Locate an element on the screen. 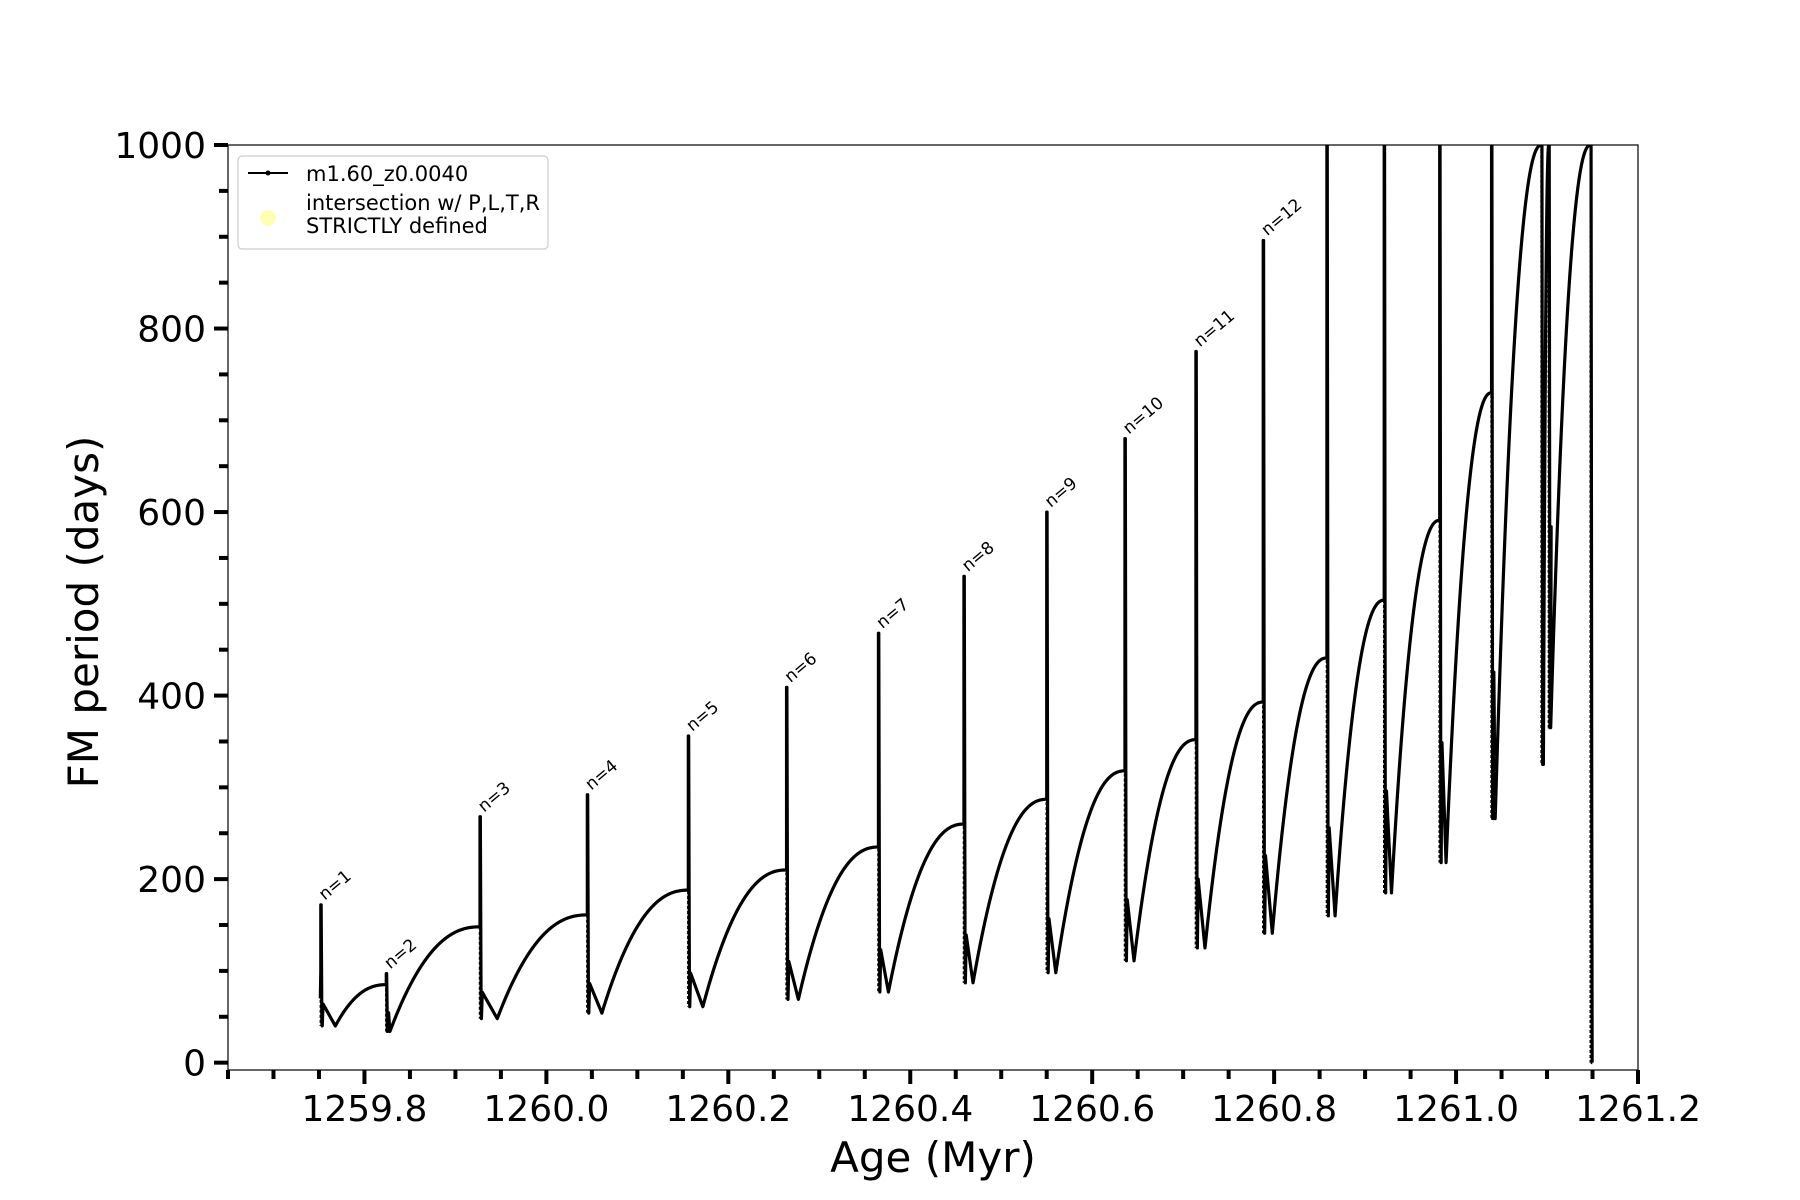 The height and width of the screenshot is (1200, 1800). pulse-label: n=5 is located at coordinates (703, 716).